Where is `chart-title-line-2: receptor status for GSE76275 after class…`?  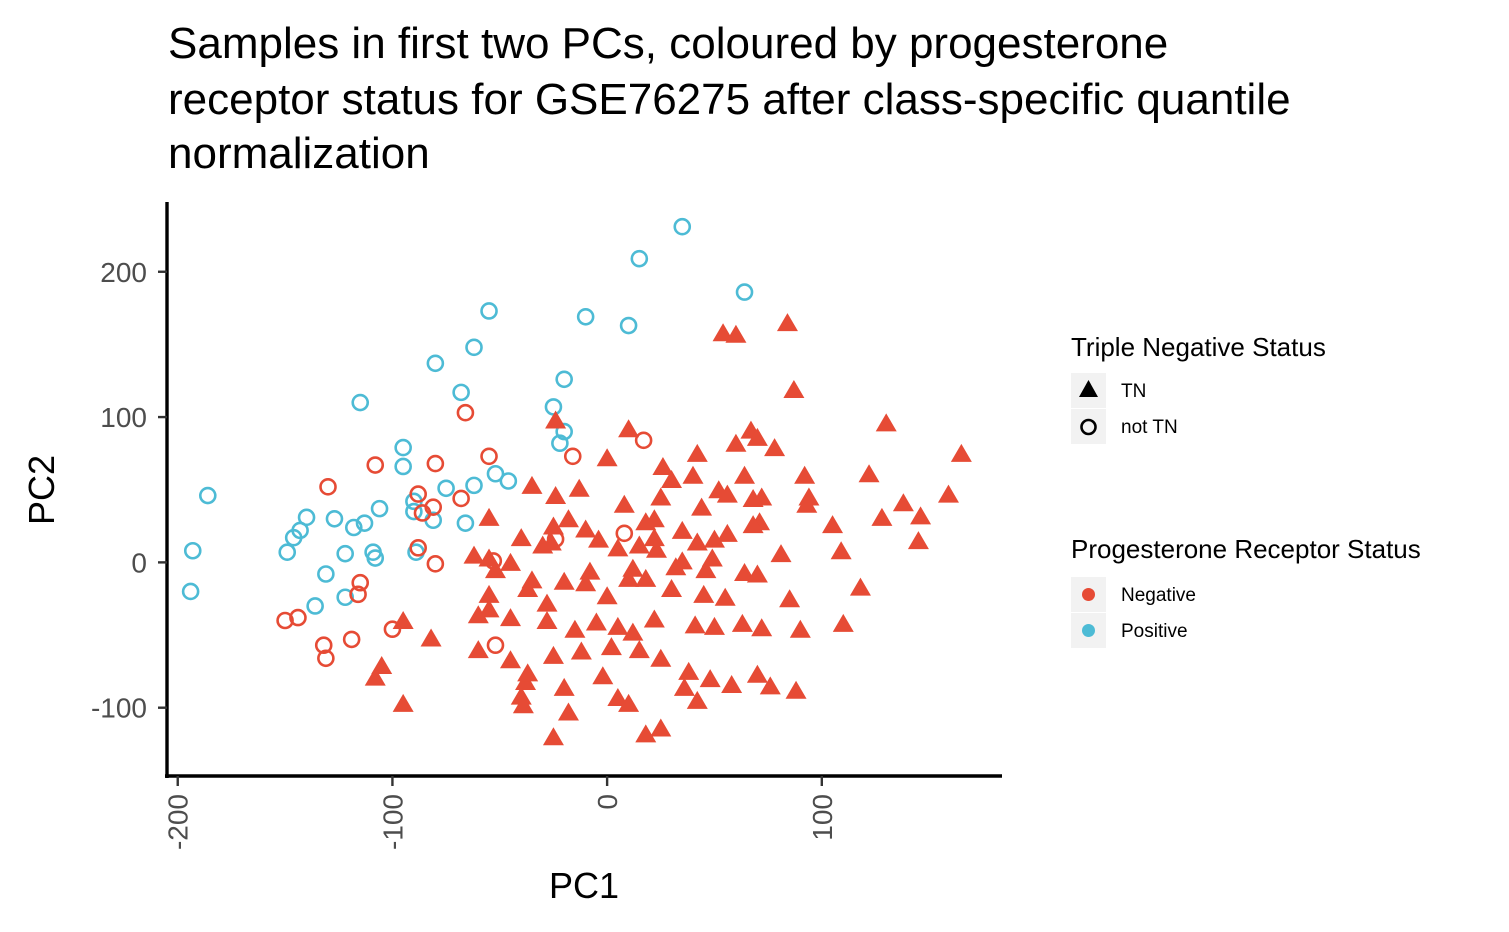 chart-title-line-2: receptor status for GSE76275 after class… is located at coordinates (729, 99).